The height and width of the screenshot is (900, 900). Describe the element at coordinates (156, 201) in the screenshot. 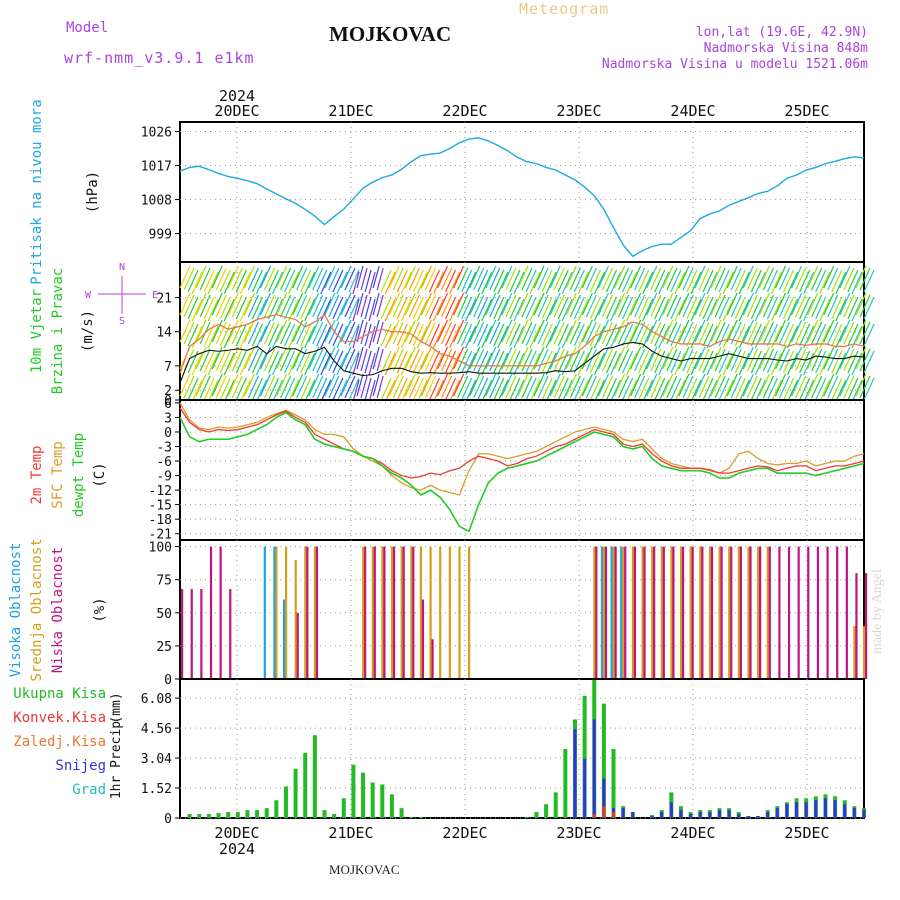

I see `pressure-panel-ytick-label-1: 1008` at that location.